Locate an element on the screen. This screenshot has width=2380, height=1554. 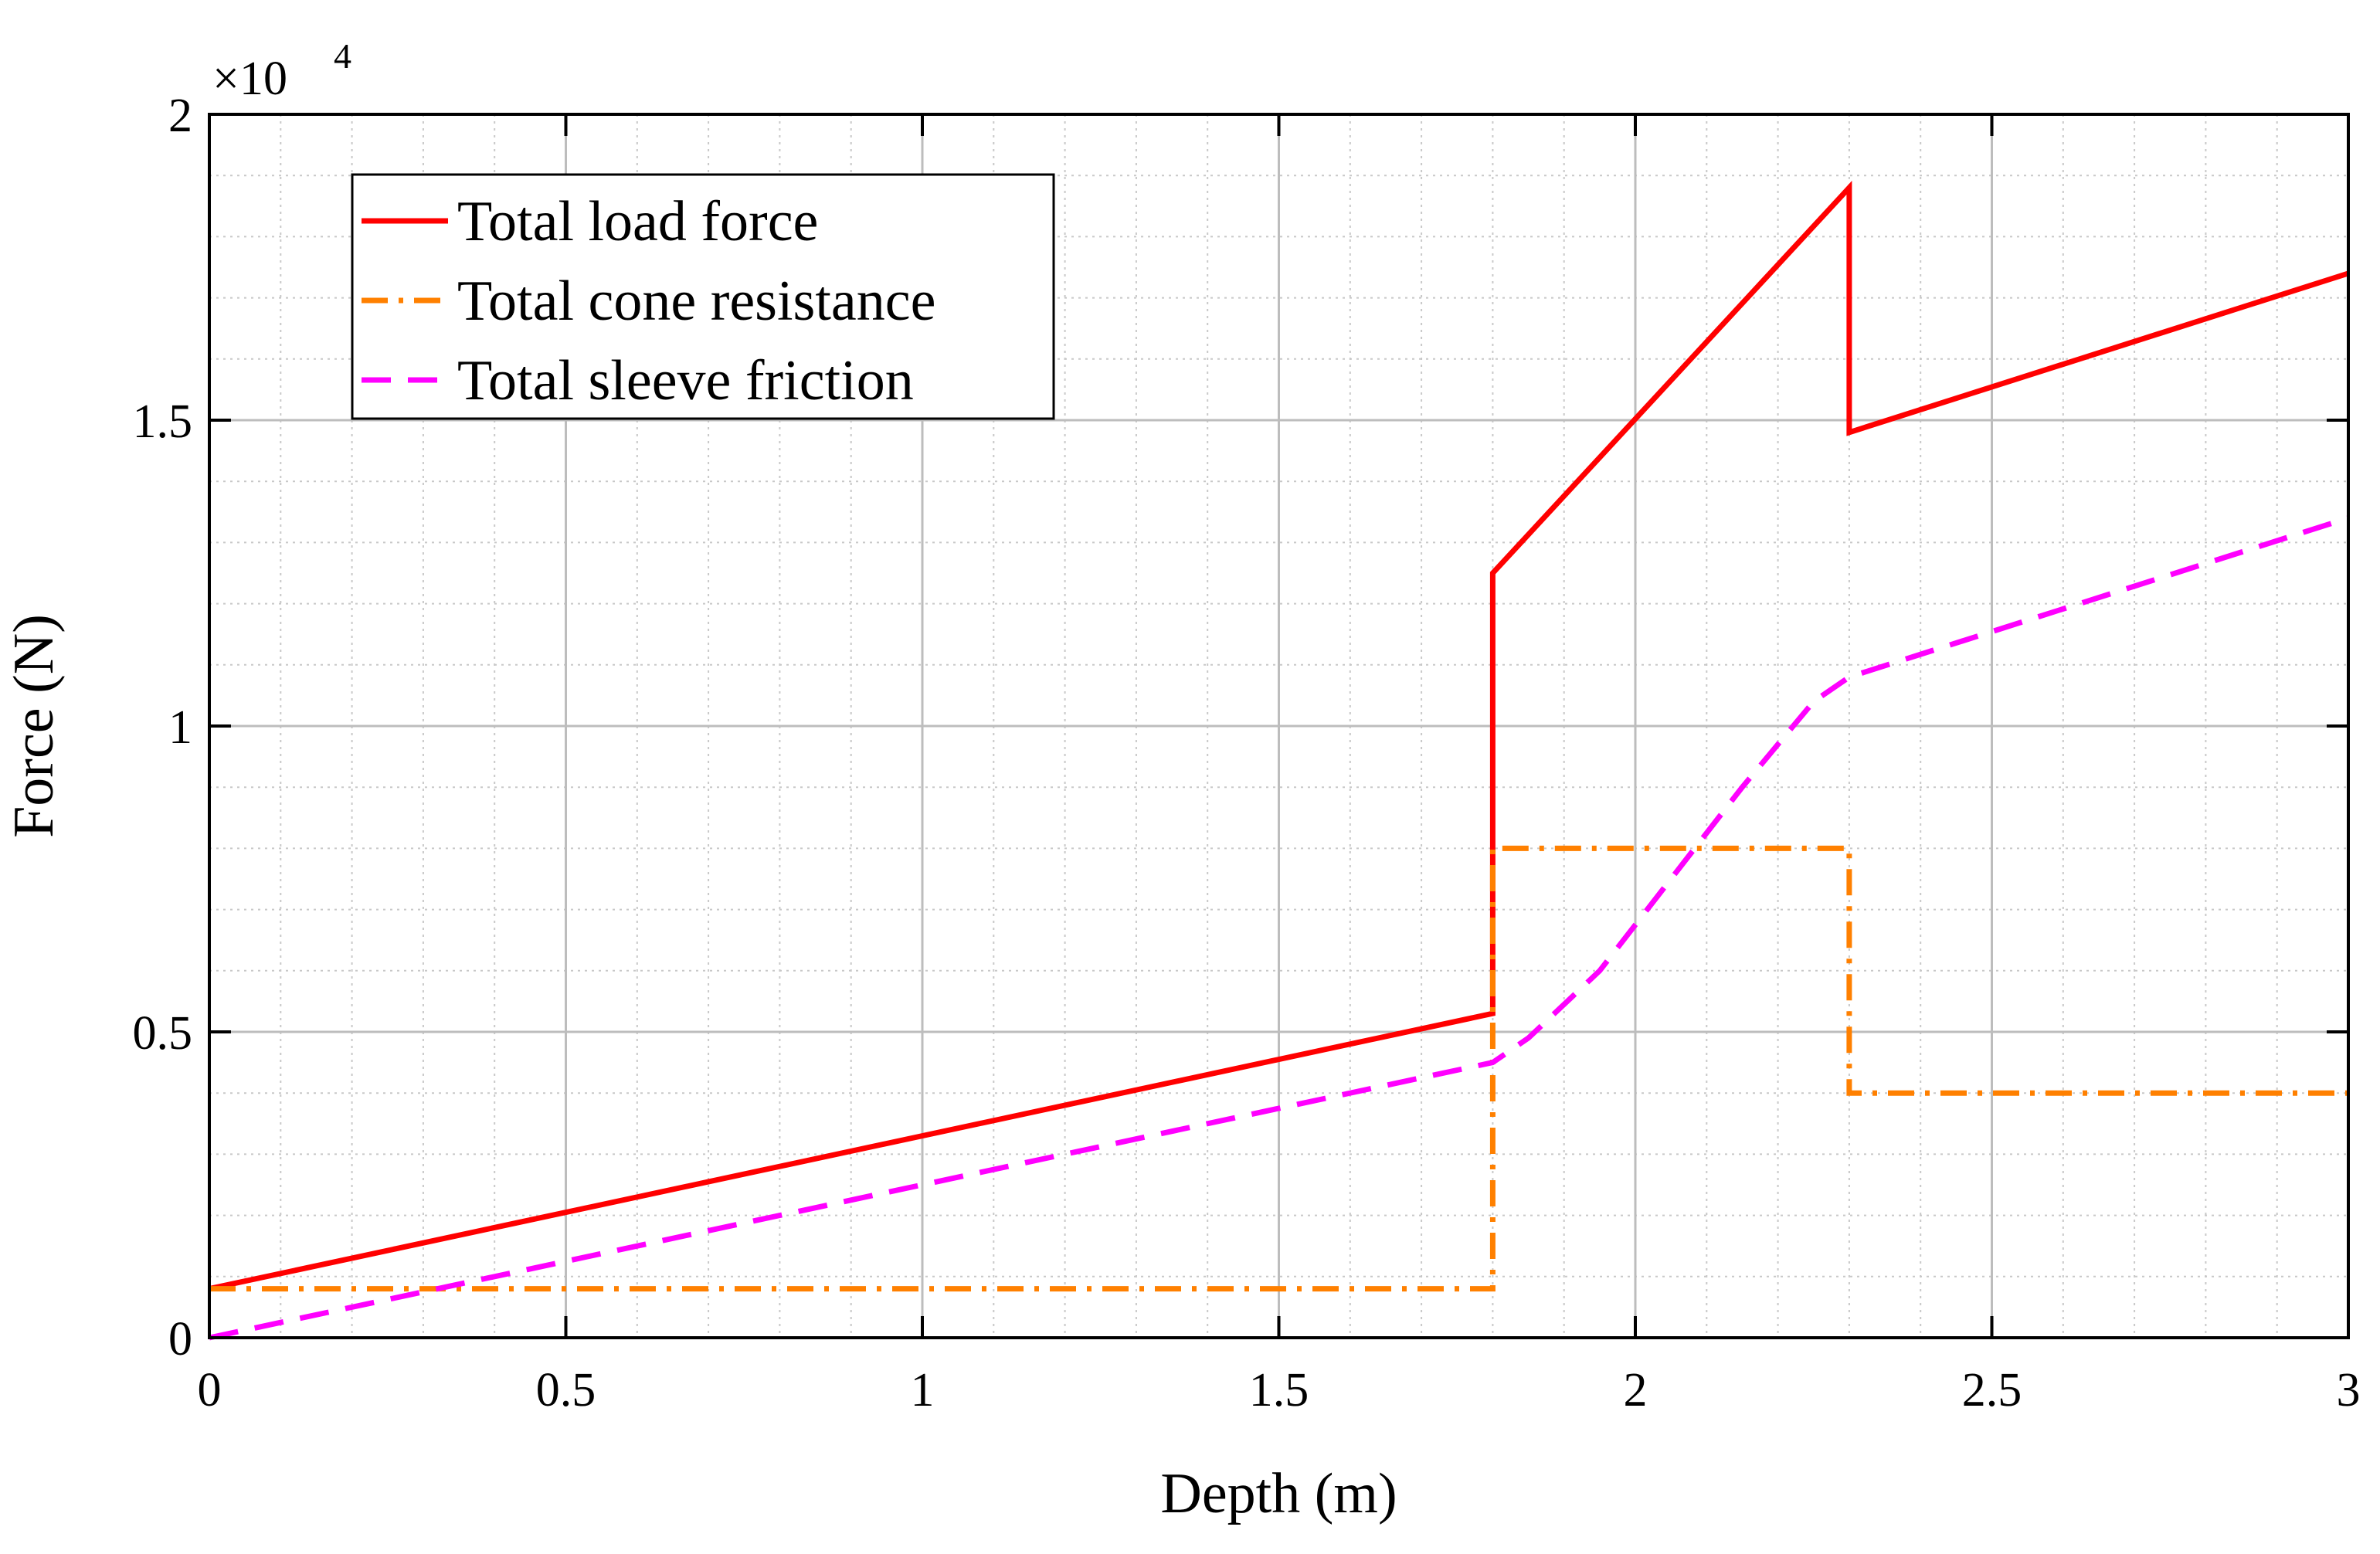
x-tick-label: 3 is located at coordinates (2349, 1390).